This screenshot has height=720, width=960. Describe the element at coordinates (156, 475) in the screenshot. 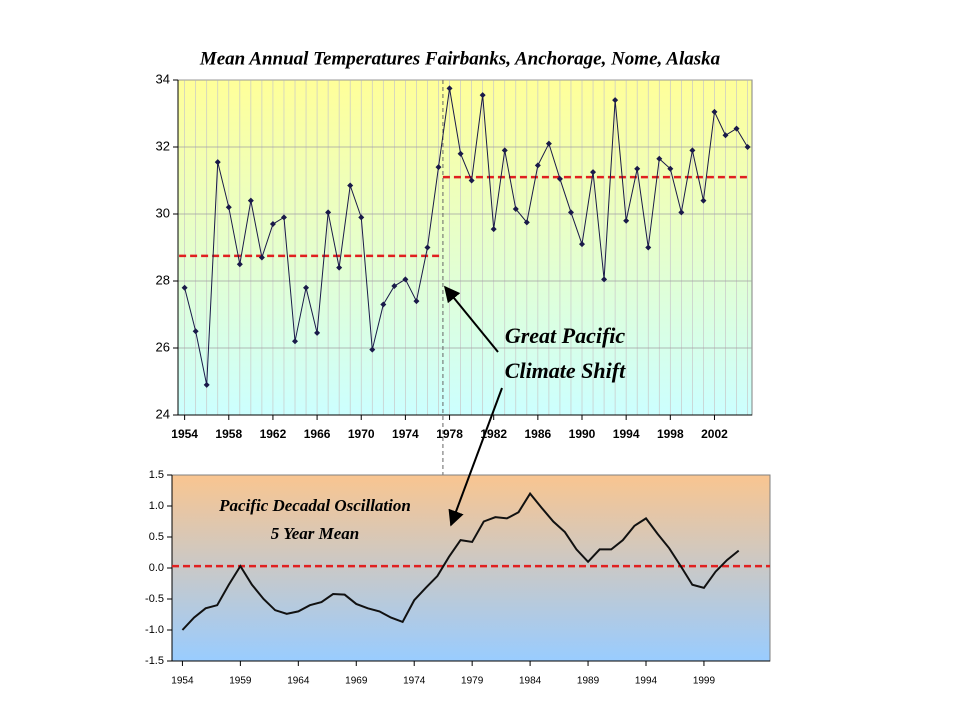

I see `y-tick-label: 1.5` at that location.